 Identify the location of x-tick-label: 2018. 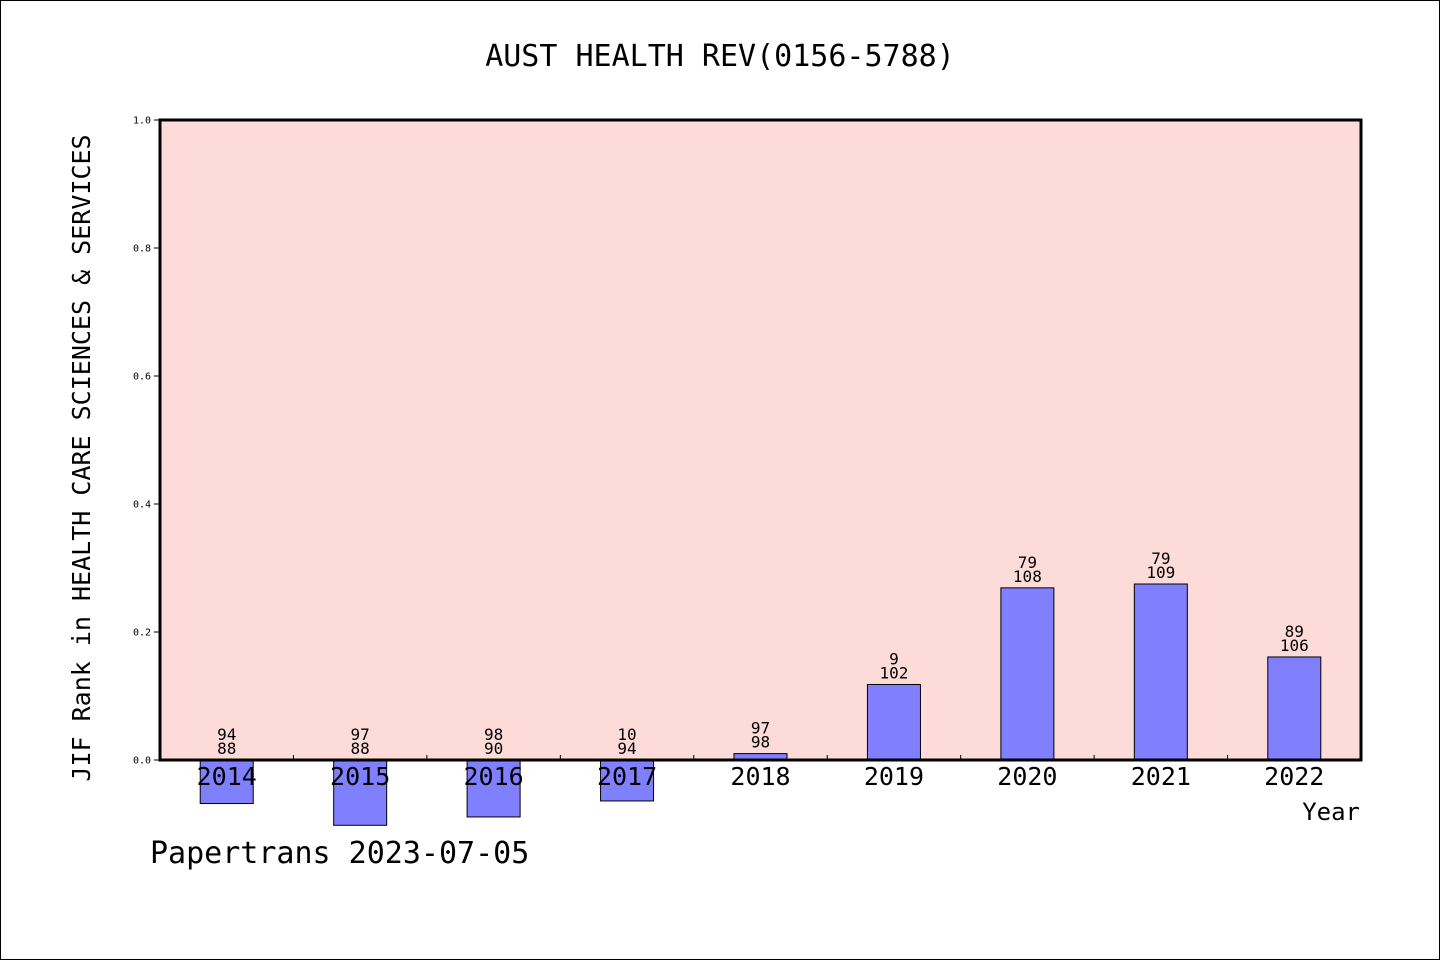
(760, 776).